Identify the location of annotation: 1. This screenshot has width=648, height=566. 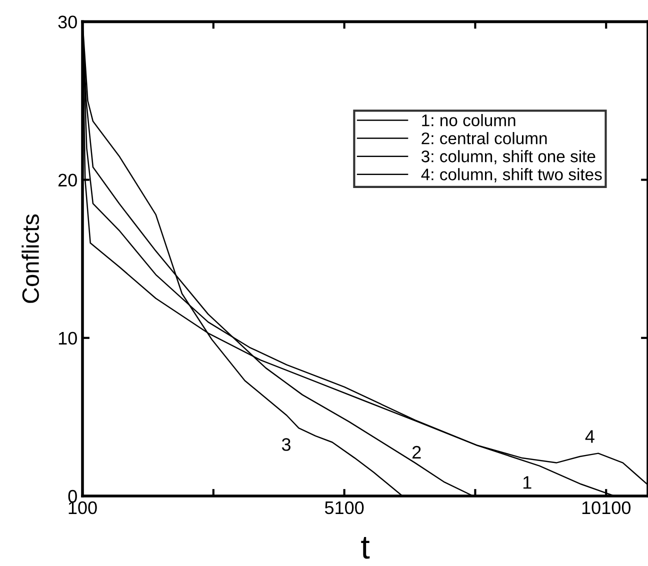
(527, 482).